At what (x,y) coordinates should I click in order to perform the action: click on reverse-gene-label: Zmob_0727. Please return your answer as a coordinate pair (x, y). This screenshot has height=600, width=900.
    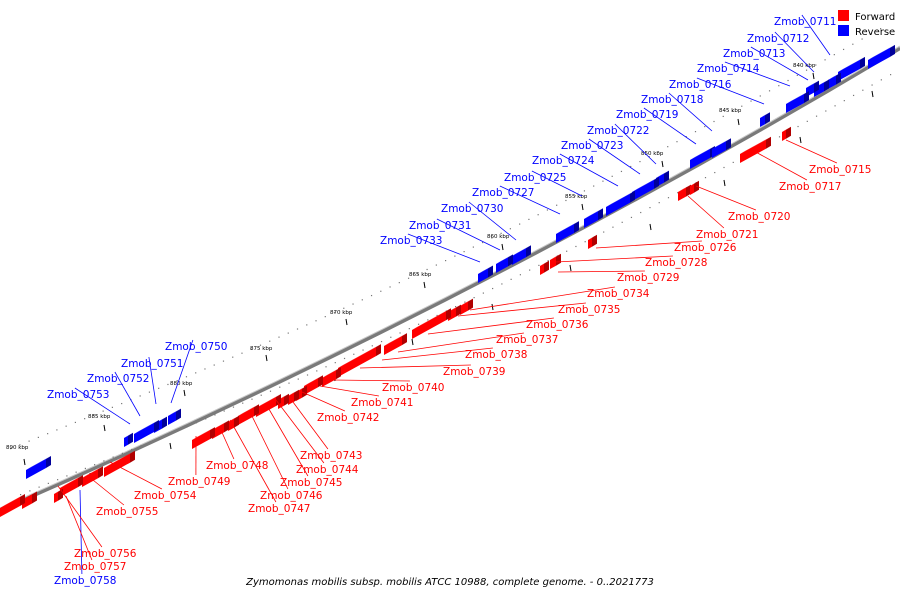
    Looking at the image, I should click on (503, 193).